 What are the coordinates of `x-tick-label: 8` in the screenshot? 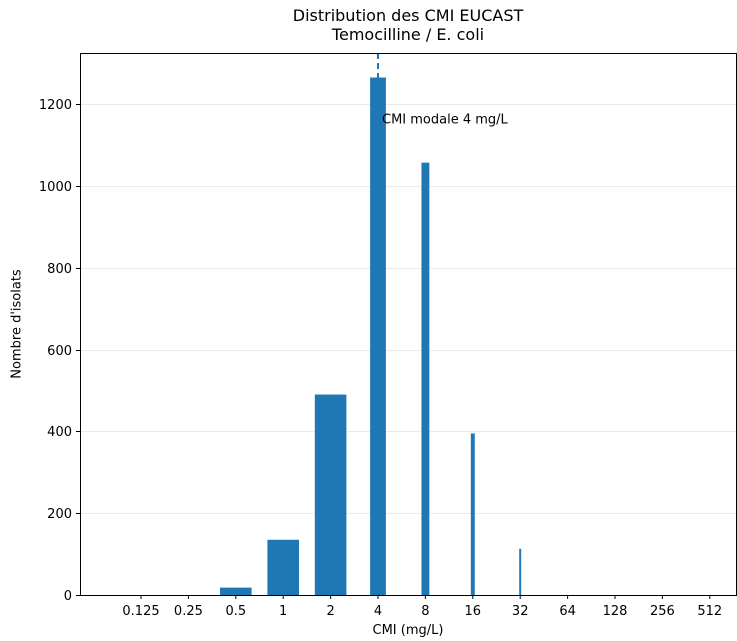 It's located at (425, 611).